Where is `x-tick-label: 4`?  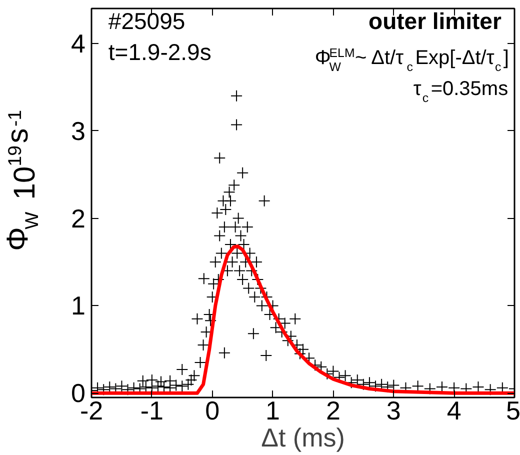
x-tick-label: 4 is located at coordinates (454, 411).